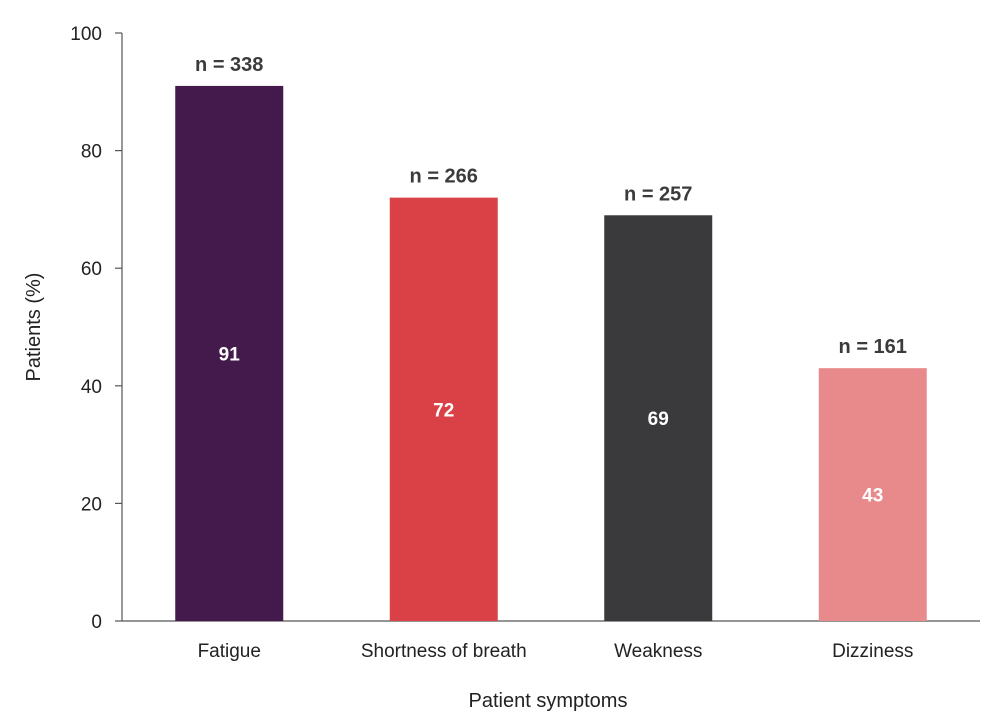 Image resolution: width=1000 pixels, height=726 pixels. I want to click on bar-value-label: 91, so click(230, 354).